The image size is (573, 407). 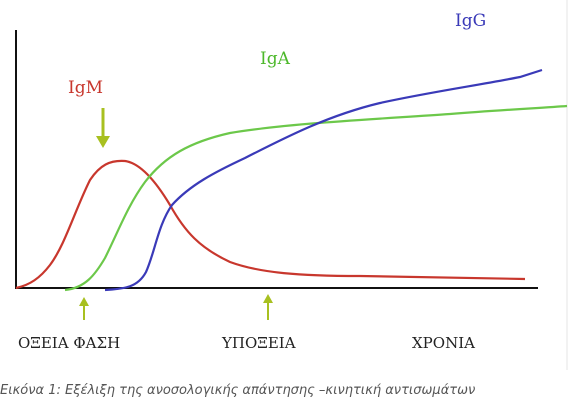 I want to click on phase-label: ΧΡΟΝΙΑ, so click(x=443, y=343).